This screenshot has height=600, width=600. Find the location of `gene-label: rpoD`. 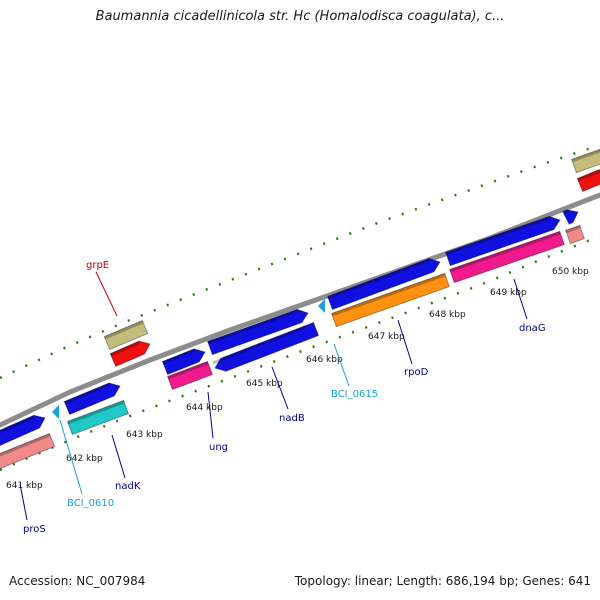

gene-label: rpoD is located at coordinates (416, 372).